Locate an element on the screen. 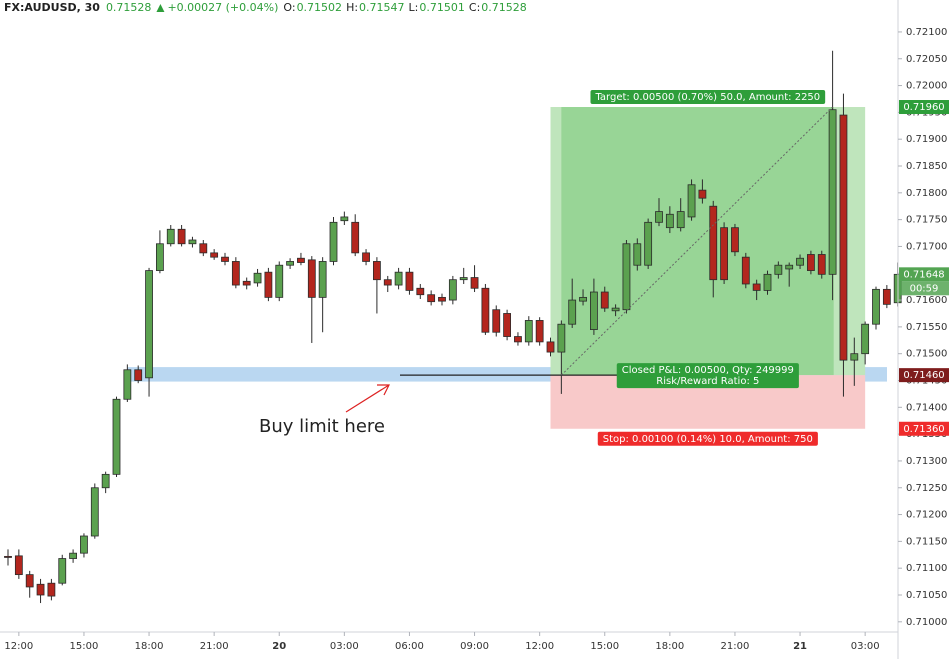 Image resolution: width=950 pixels, height=659 pixels. x-tick-label: 20 is located at coordinates (279, 646).